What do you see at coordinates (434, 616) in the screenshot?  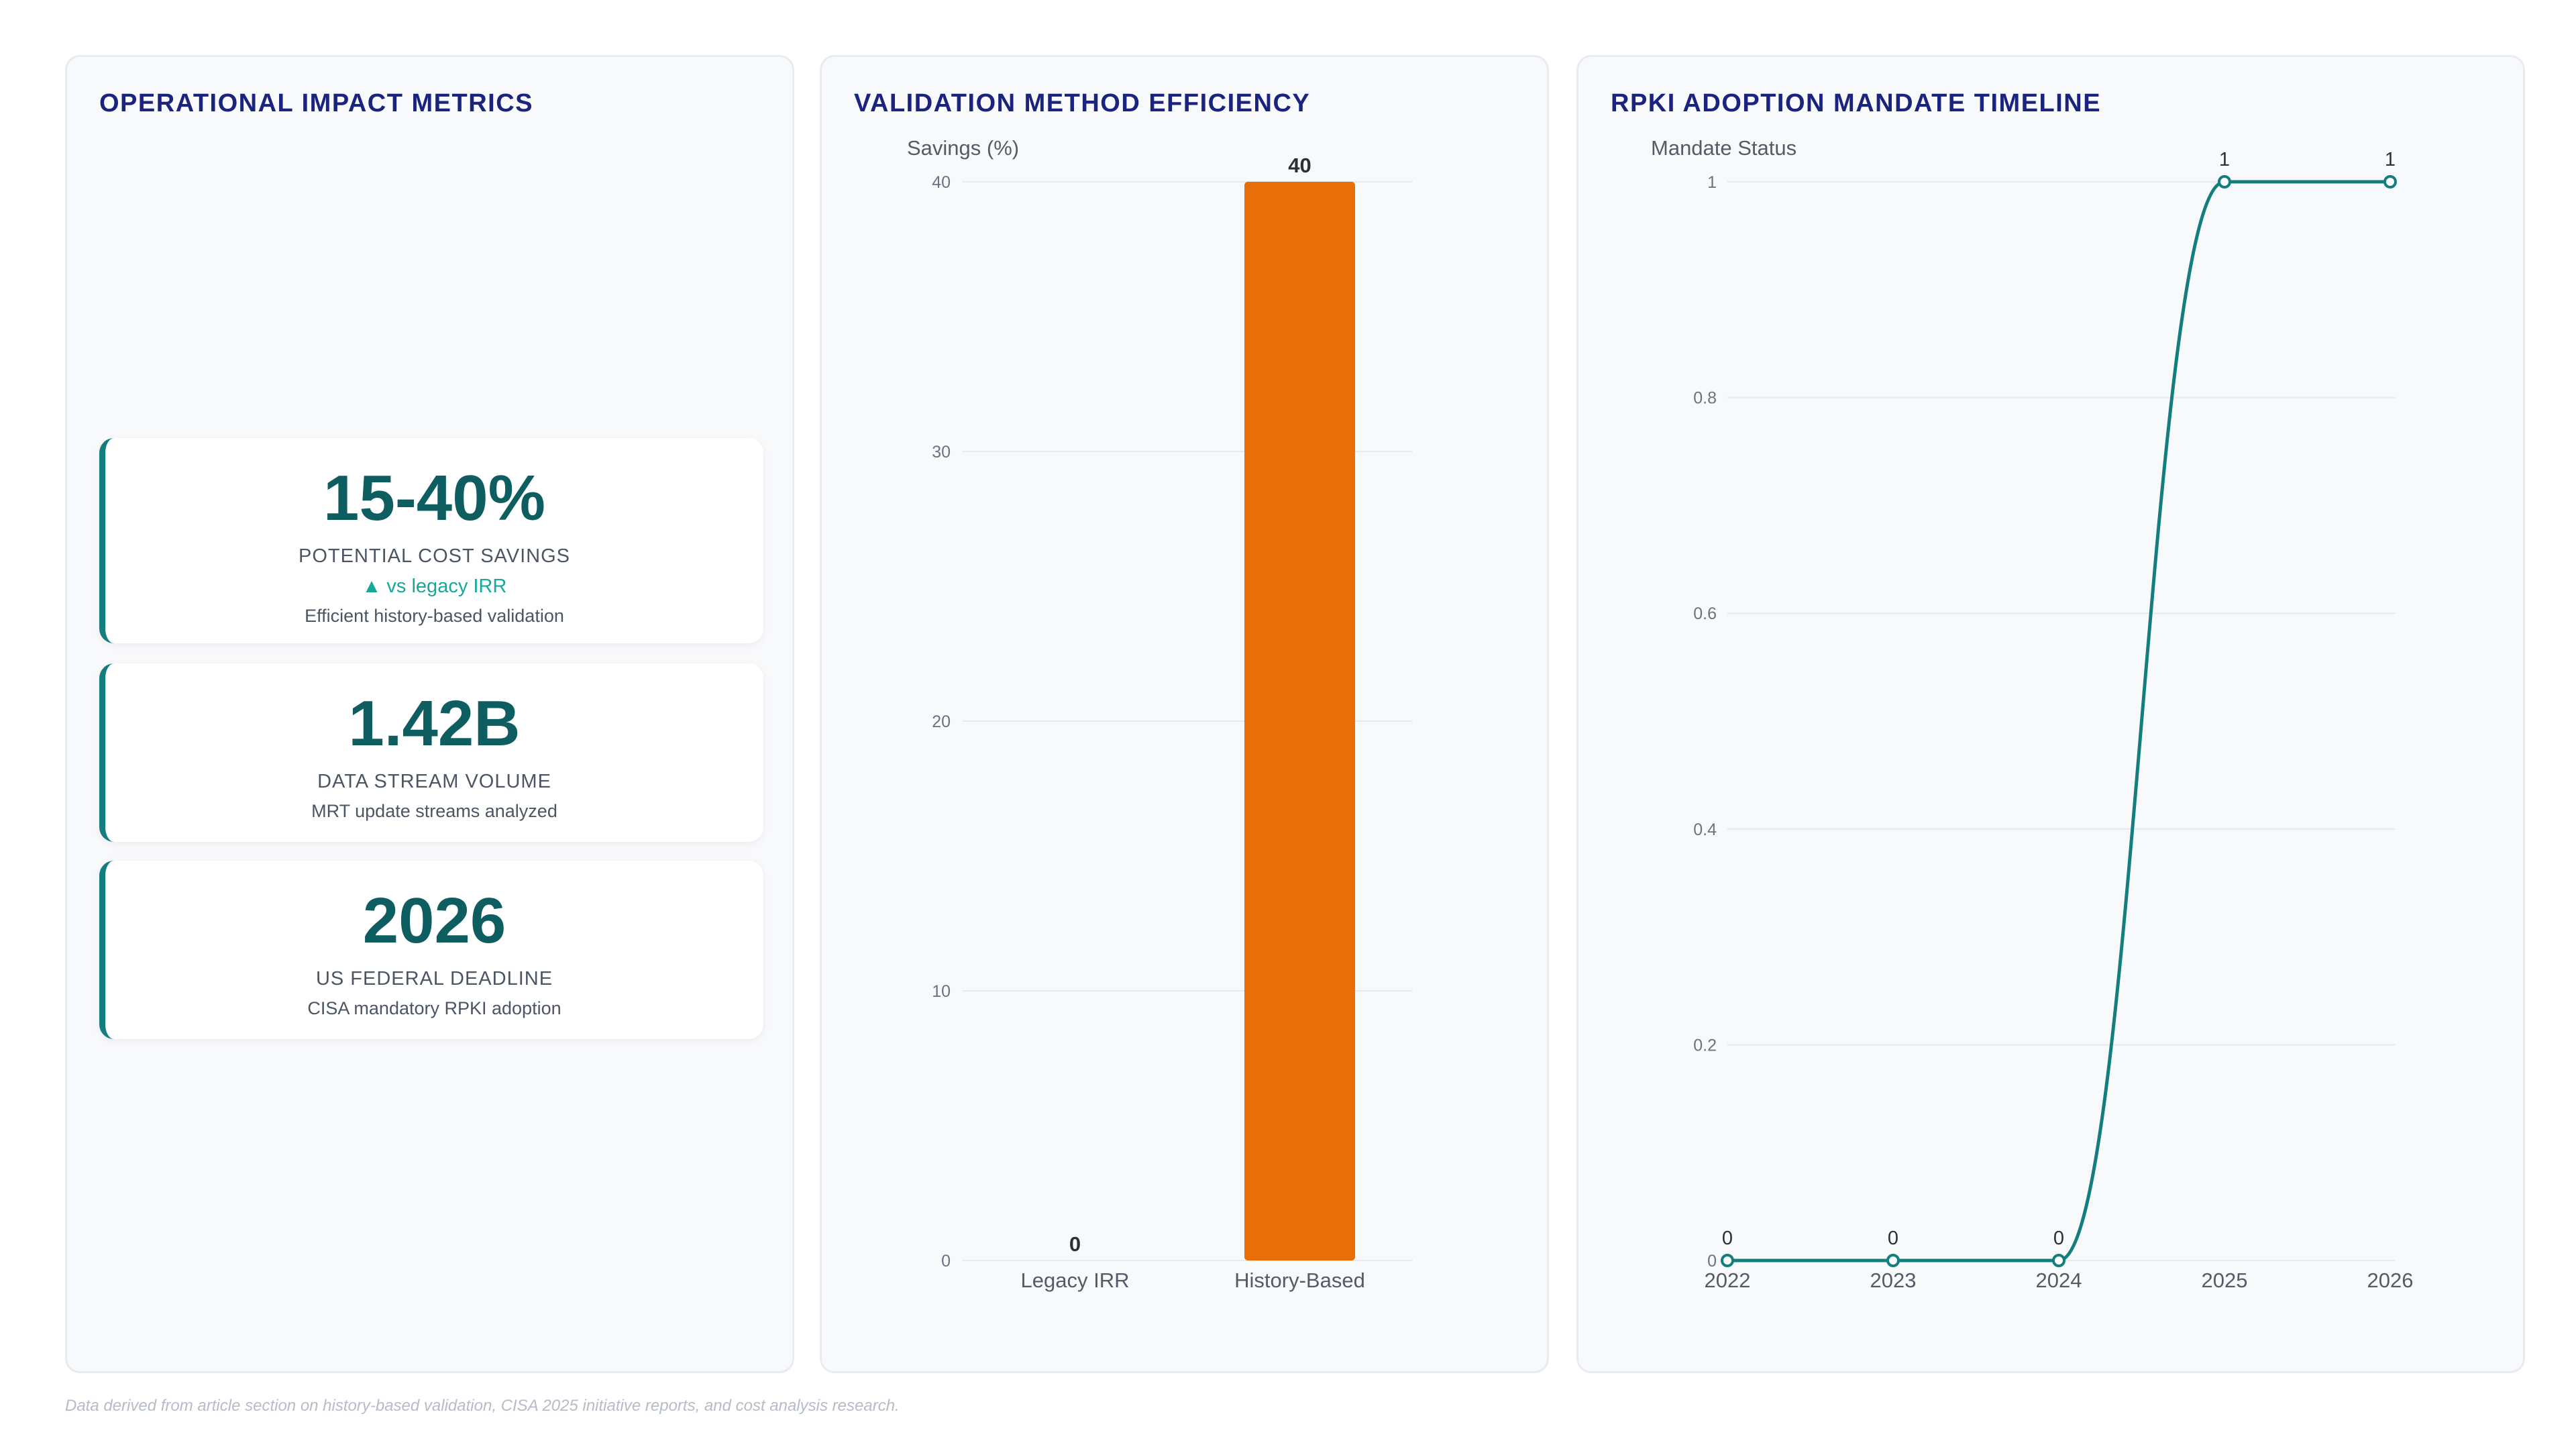 I see `kpi-subtext: Efficient history-based validation` at bounding box center [434, 616].